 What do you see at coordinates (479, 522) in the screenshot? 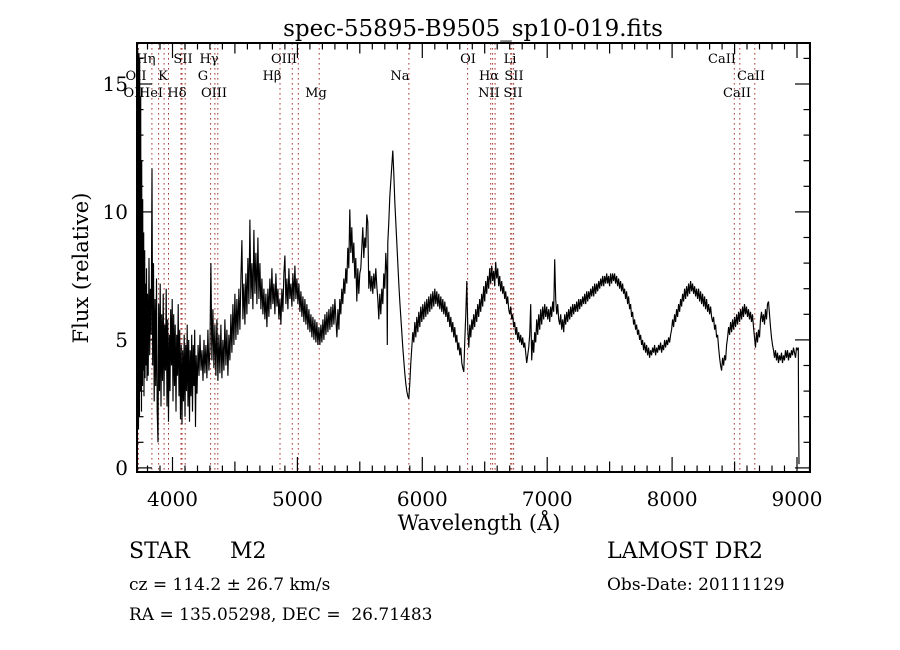
I see `x-axis-title: Wavelength (Å)` at bounding box center [479, 522].